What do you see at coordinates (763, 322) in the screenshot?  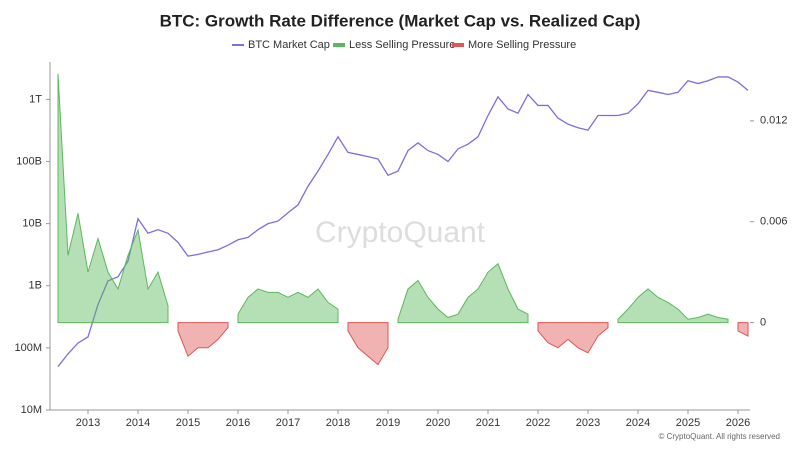 I see `y2-tick-label: 0` at bounding box center [763, 322].